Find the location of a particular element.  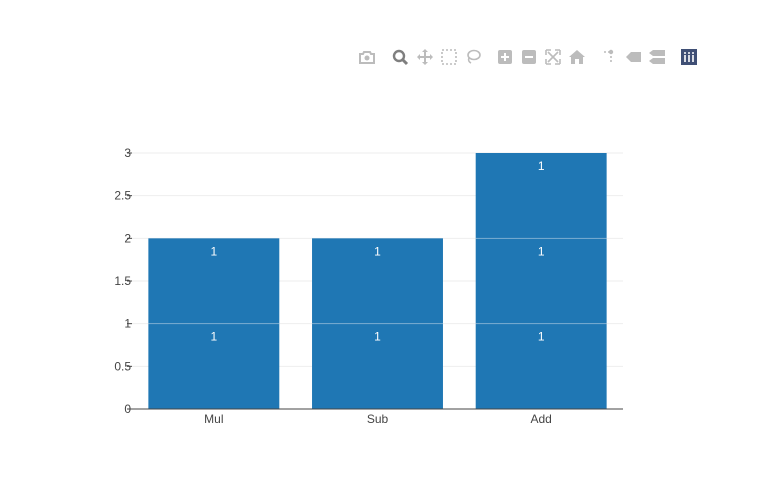

zoom-out-icon is located at coordinates (529, 57).